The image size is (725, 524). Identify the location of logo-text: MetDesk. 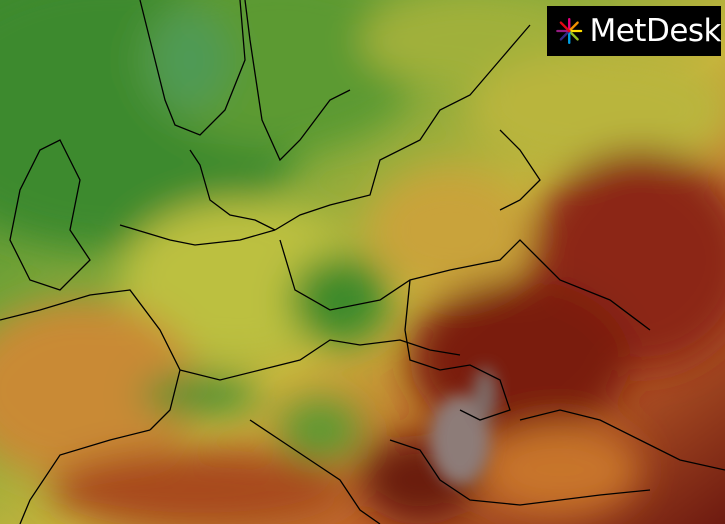
(655, 31).